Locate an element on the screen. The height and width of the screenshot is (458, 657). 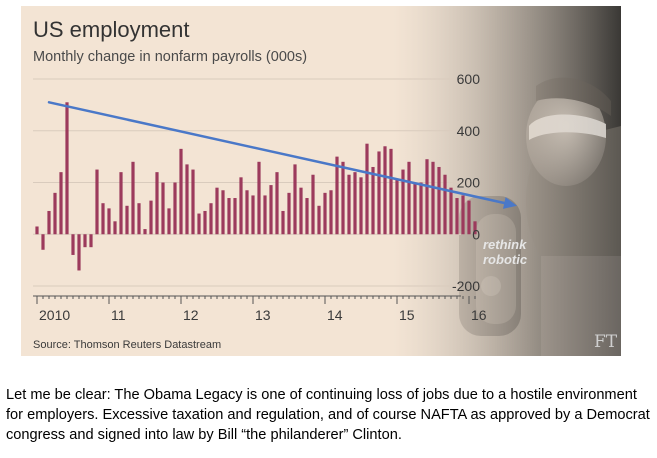
y-axis: -200 0 200 400 600 is located at coordinates (466, 182).